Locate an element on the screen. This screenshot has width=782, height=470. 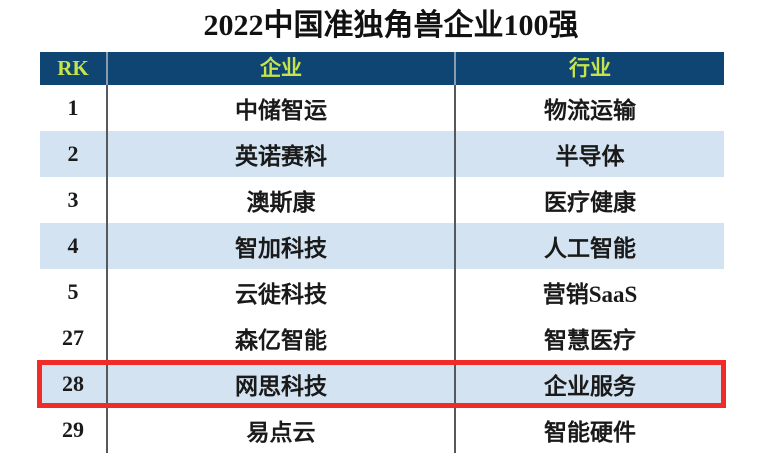
cell-company: 中储智运 is located at coordinates (281, 108).